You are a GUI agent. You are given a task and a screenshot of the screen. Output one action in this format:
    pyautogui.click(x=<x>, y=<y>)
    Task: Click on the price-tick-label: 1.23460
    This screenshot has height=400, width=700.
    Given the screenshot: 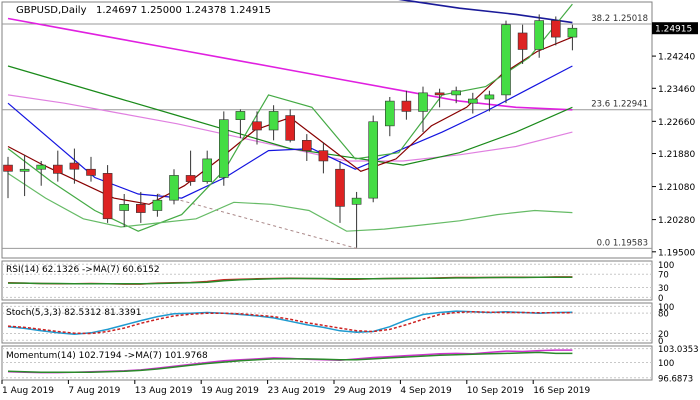 What is the action you would take?
    pyautogui.click(x=676, y=90)
    